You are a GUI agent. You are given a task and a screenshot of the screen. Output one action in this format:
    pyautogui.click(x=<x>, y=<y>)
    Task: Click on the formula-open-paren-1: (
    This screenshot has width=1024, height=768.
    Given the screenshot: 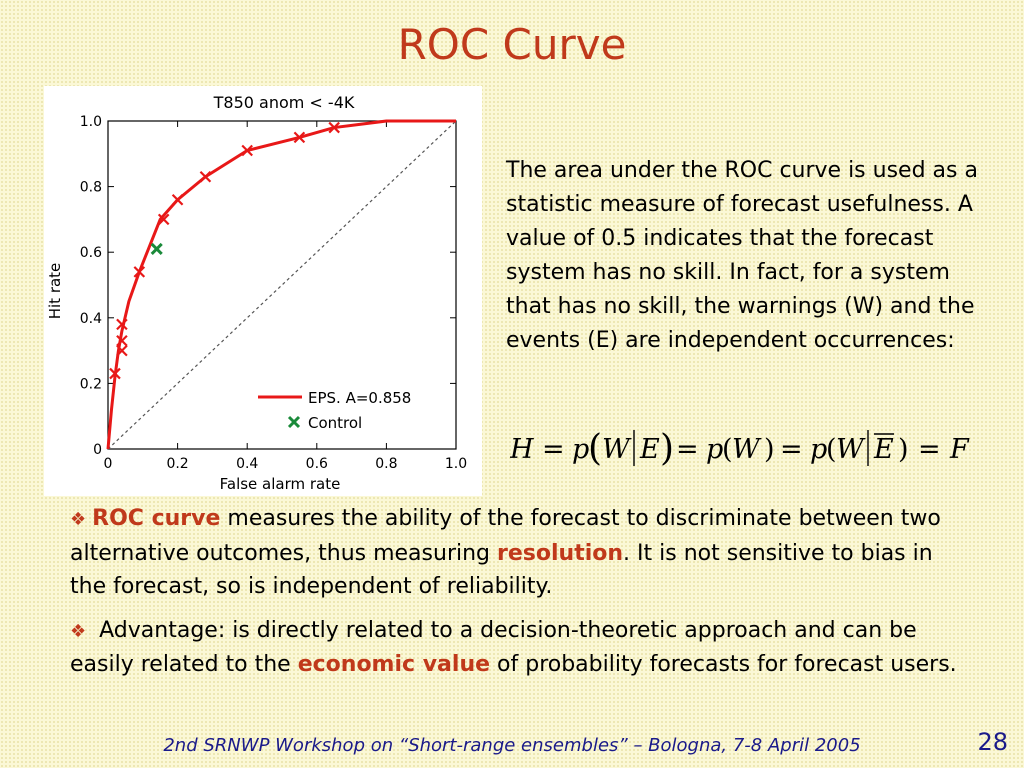 What is the action you would take?
    pyautogui.click(x=595, y=448)
    